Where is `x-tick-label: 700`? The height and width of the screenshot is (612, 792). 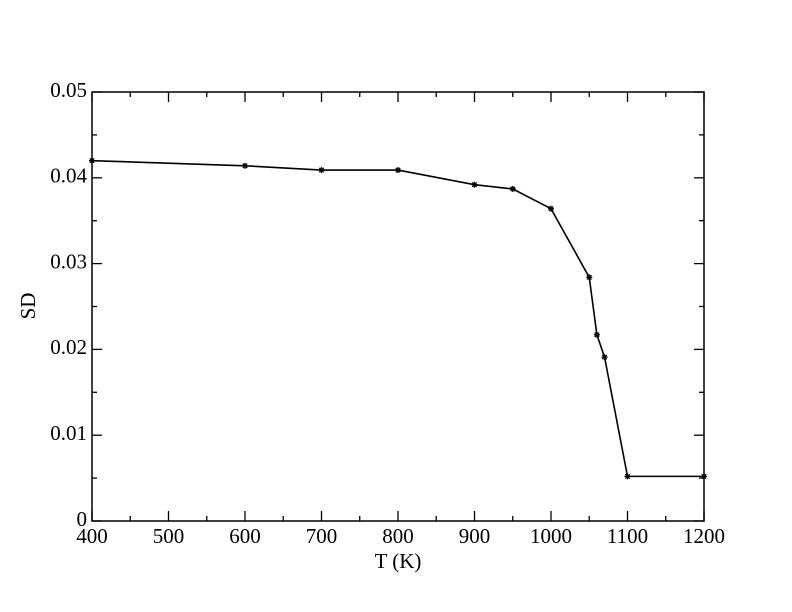
x-tick-label: 700 is located at coordinates (322, 536).